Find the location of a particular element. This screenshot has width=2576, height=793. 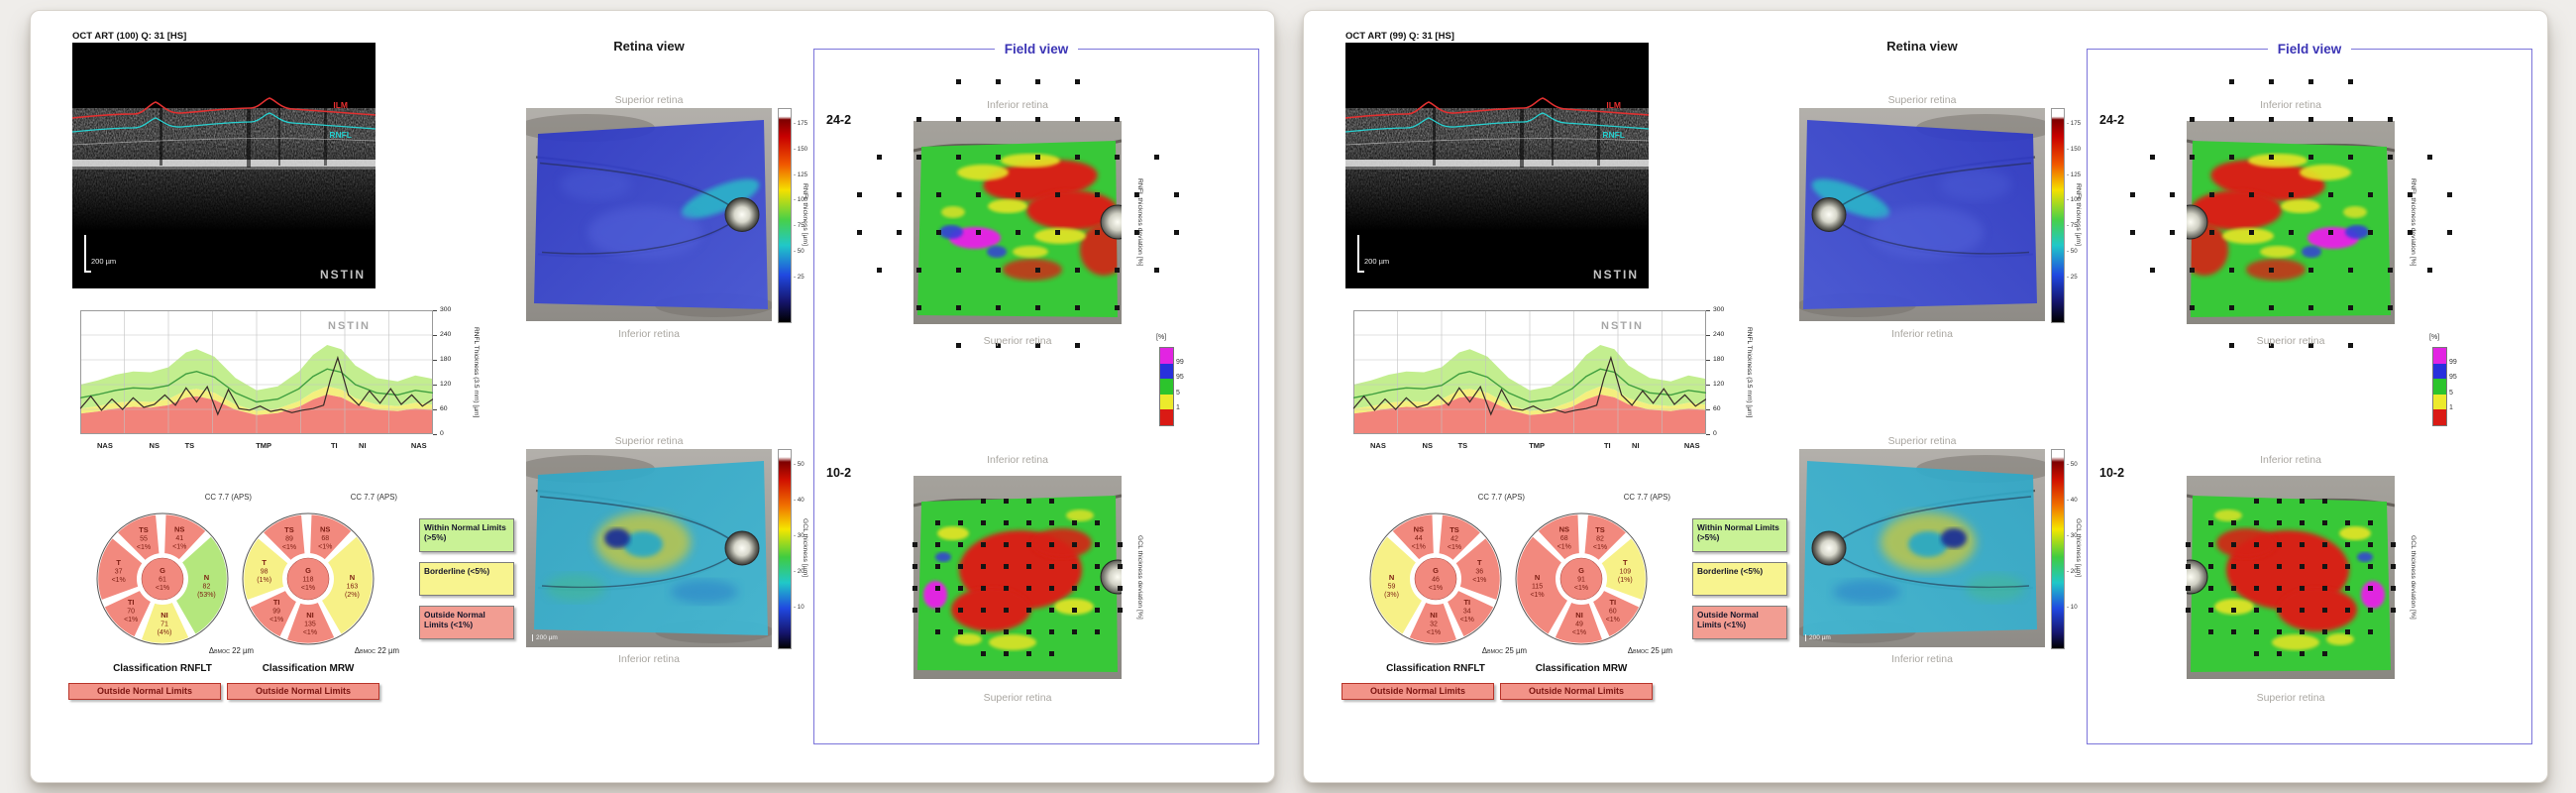

bmoc-delta-rnflt: ΔBMOC 22 µm is located at coordinates (231, 650).